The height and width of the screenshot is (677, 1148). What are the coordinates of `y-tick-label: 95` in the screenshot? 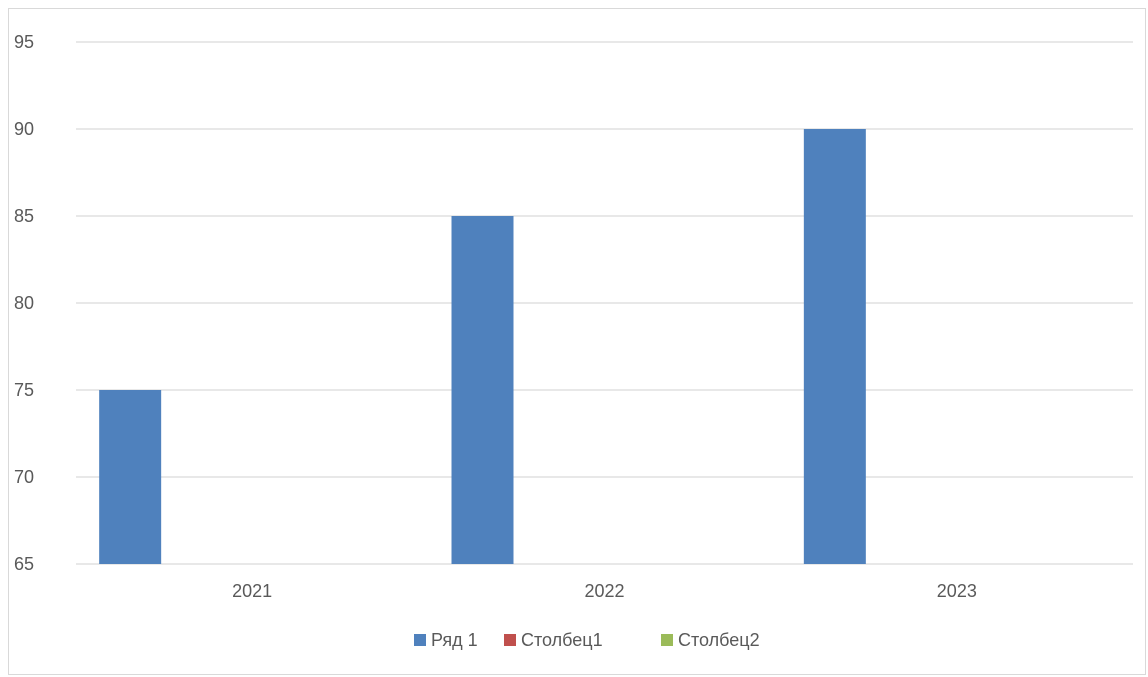 It's located at (24, 42).